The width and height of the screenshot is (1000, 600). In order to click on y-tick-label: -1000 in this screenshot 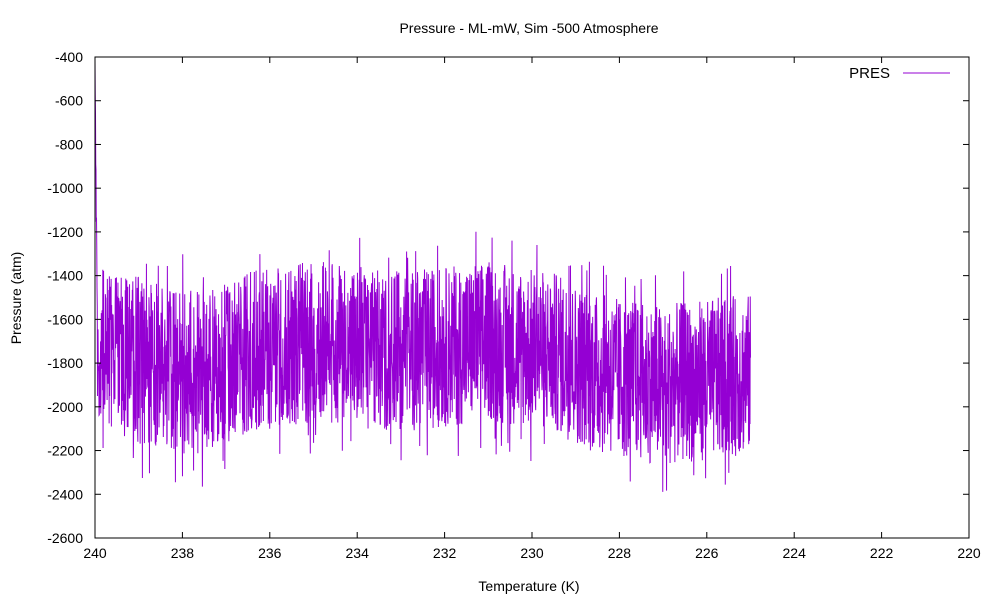, I will do `click(65, 188)`.